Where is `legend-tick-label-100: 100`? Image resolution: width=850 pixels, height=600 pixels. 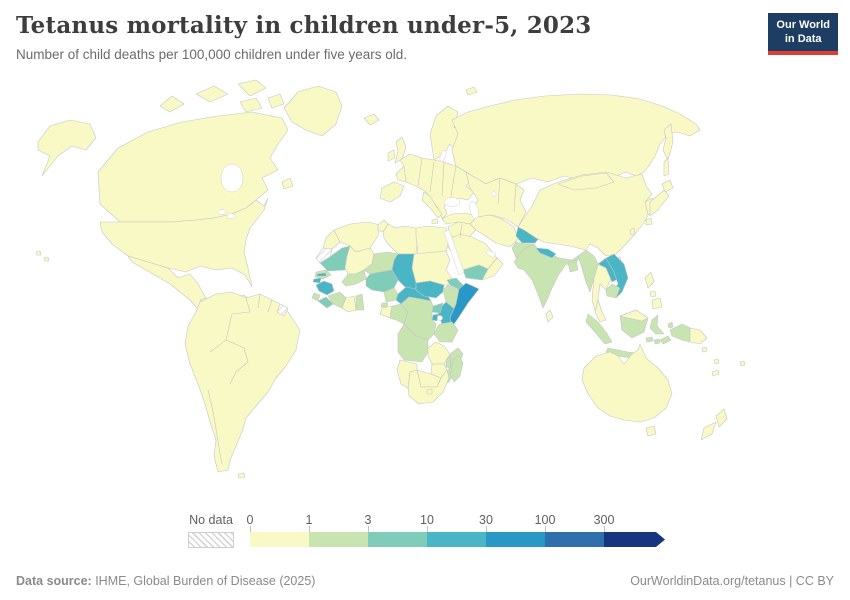 legend-tick-label-100: 100 is located at coordinates (545, 520).